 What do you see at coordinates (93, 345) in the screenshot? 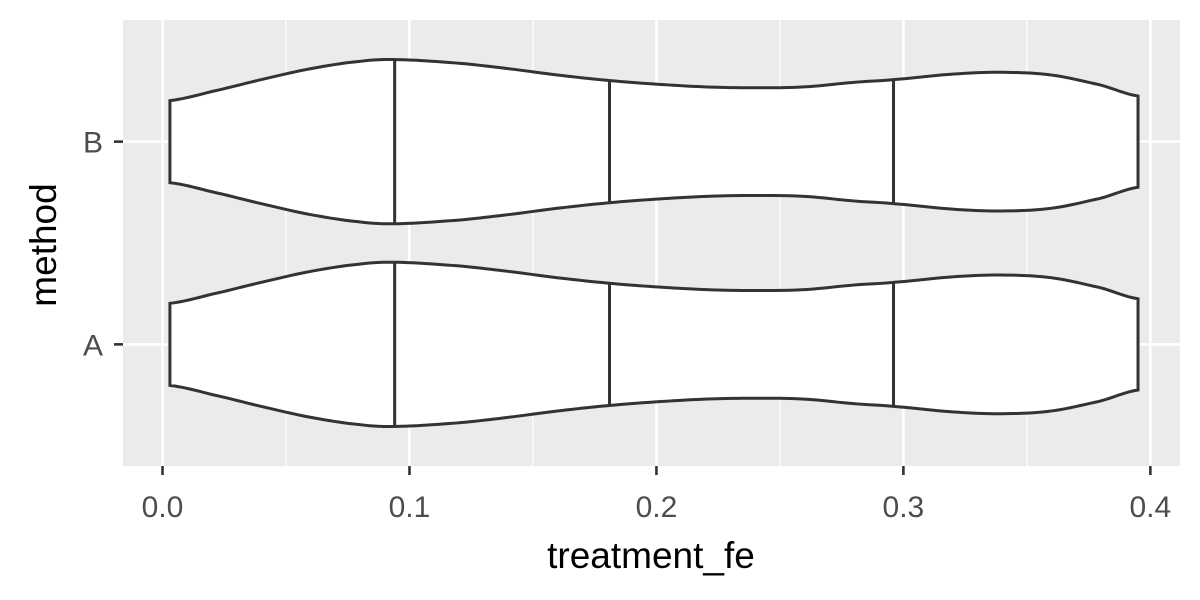
I see `y-tick-label-A: A` at bounding box center [93, 345].